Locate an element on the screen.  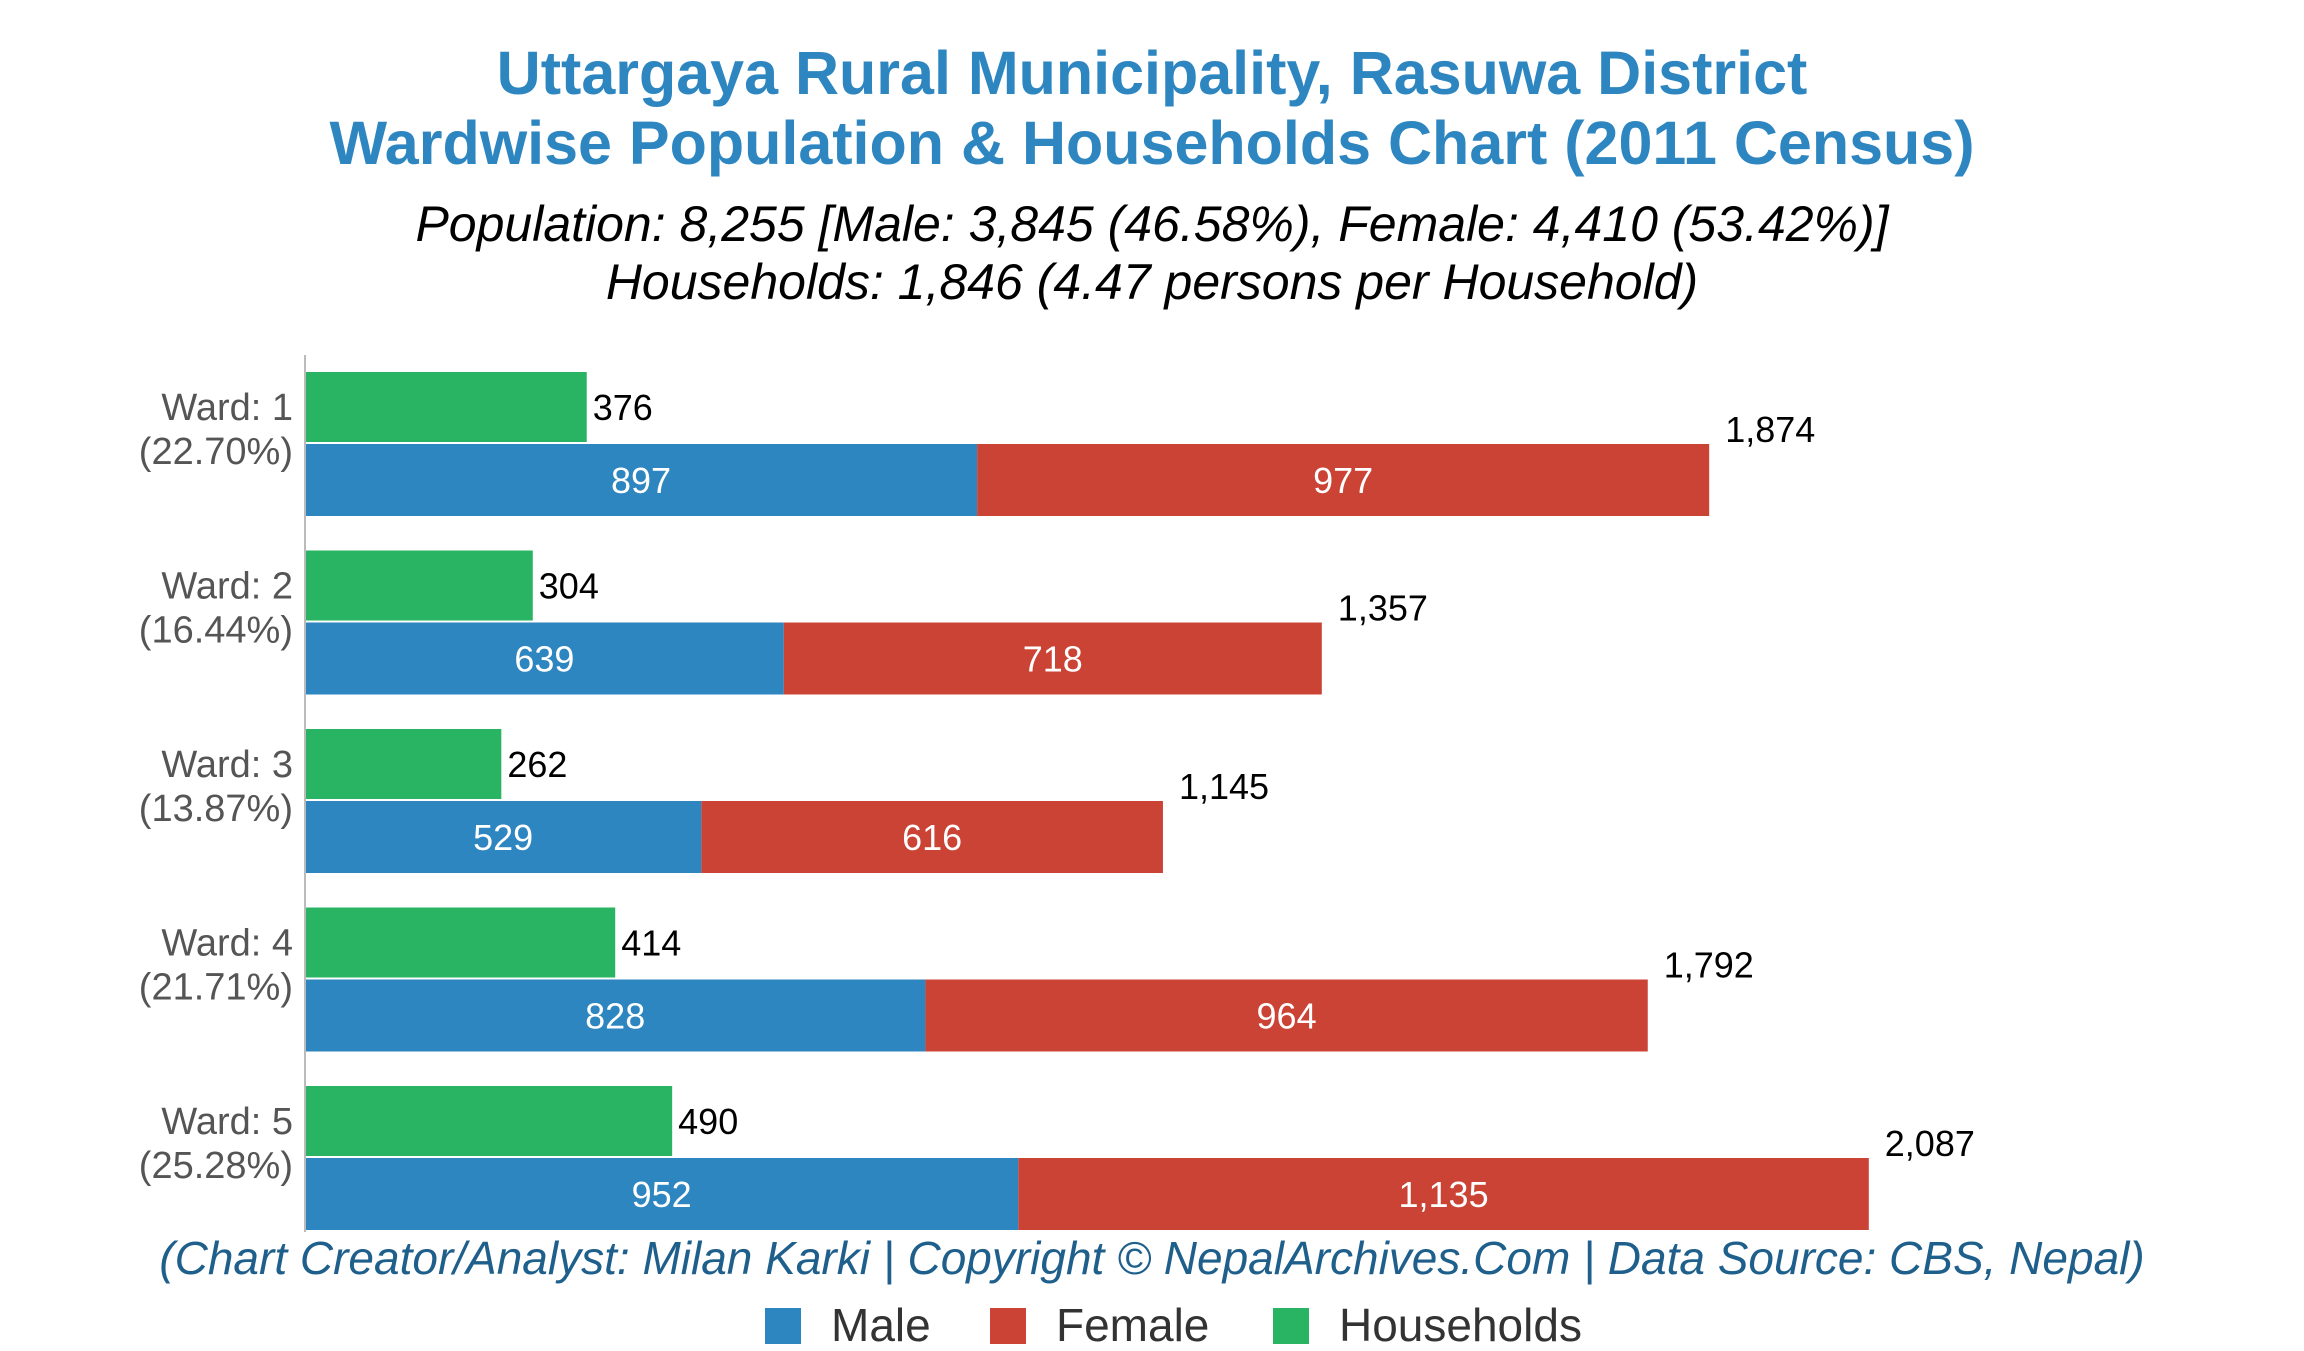
ward-label: Ward: 4 is located at coordinates (227, 944).